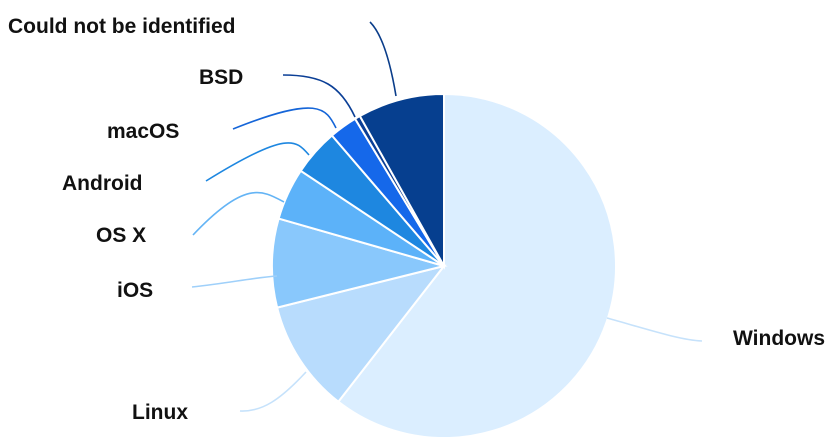 The image size is (827, 437). Describe the element at coordinates (160, 412) in the screenshot. I see `slice-label-linux: Linux` at that location.